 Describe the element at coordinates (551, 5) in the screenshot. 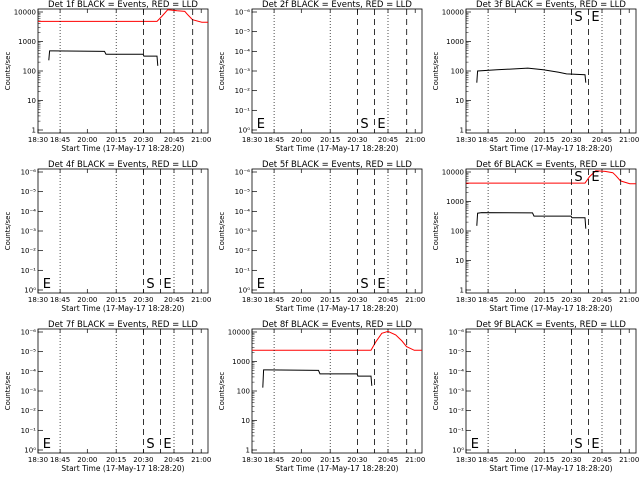

I see `panel-title: Det 3f BLACK = Events, RED = LLD` at that location.